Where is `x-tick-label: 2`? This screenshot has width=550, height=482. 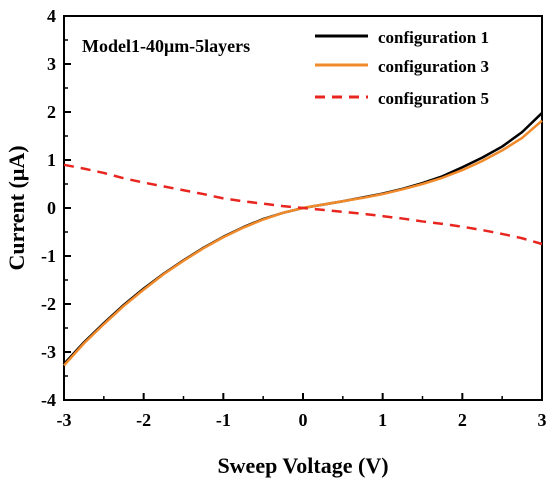
x-tick-label: 2 is located at coordinates (462, 420).